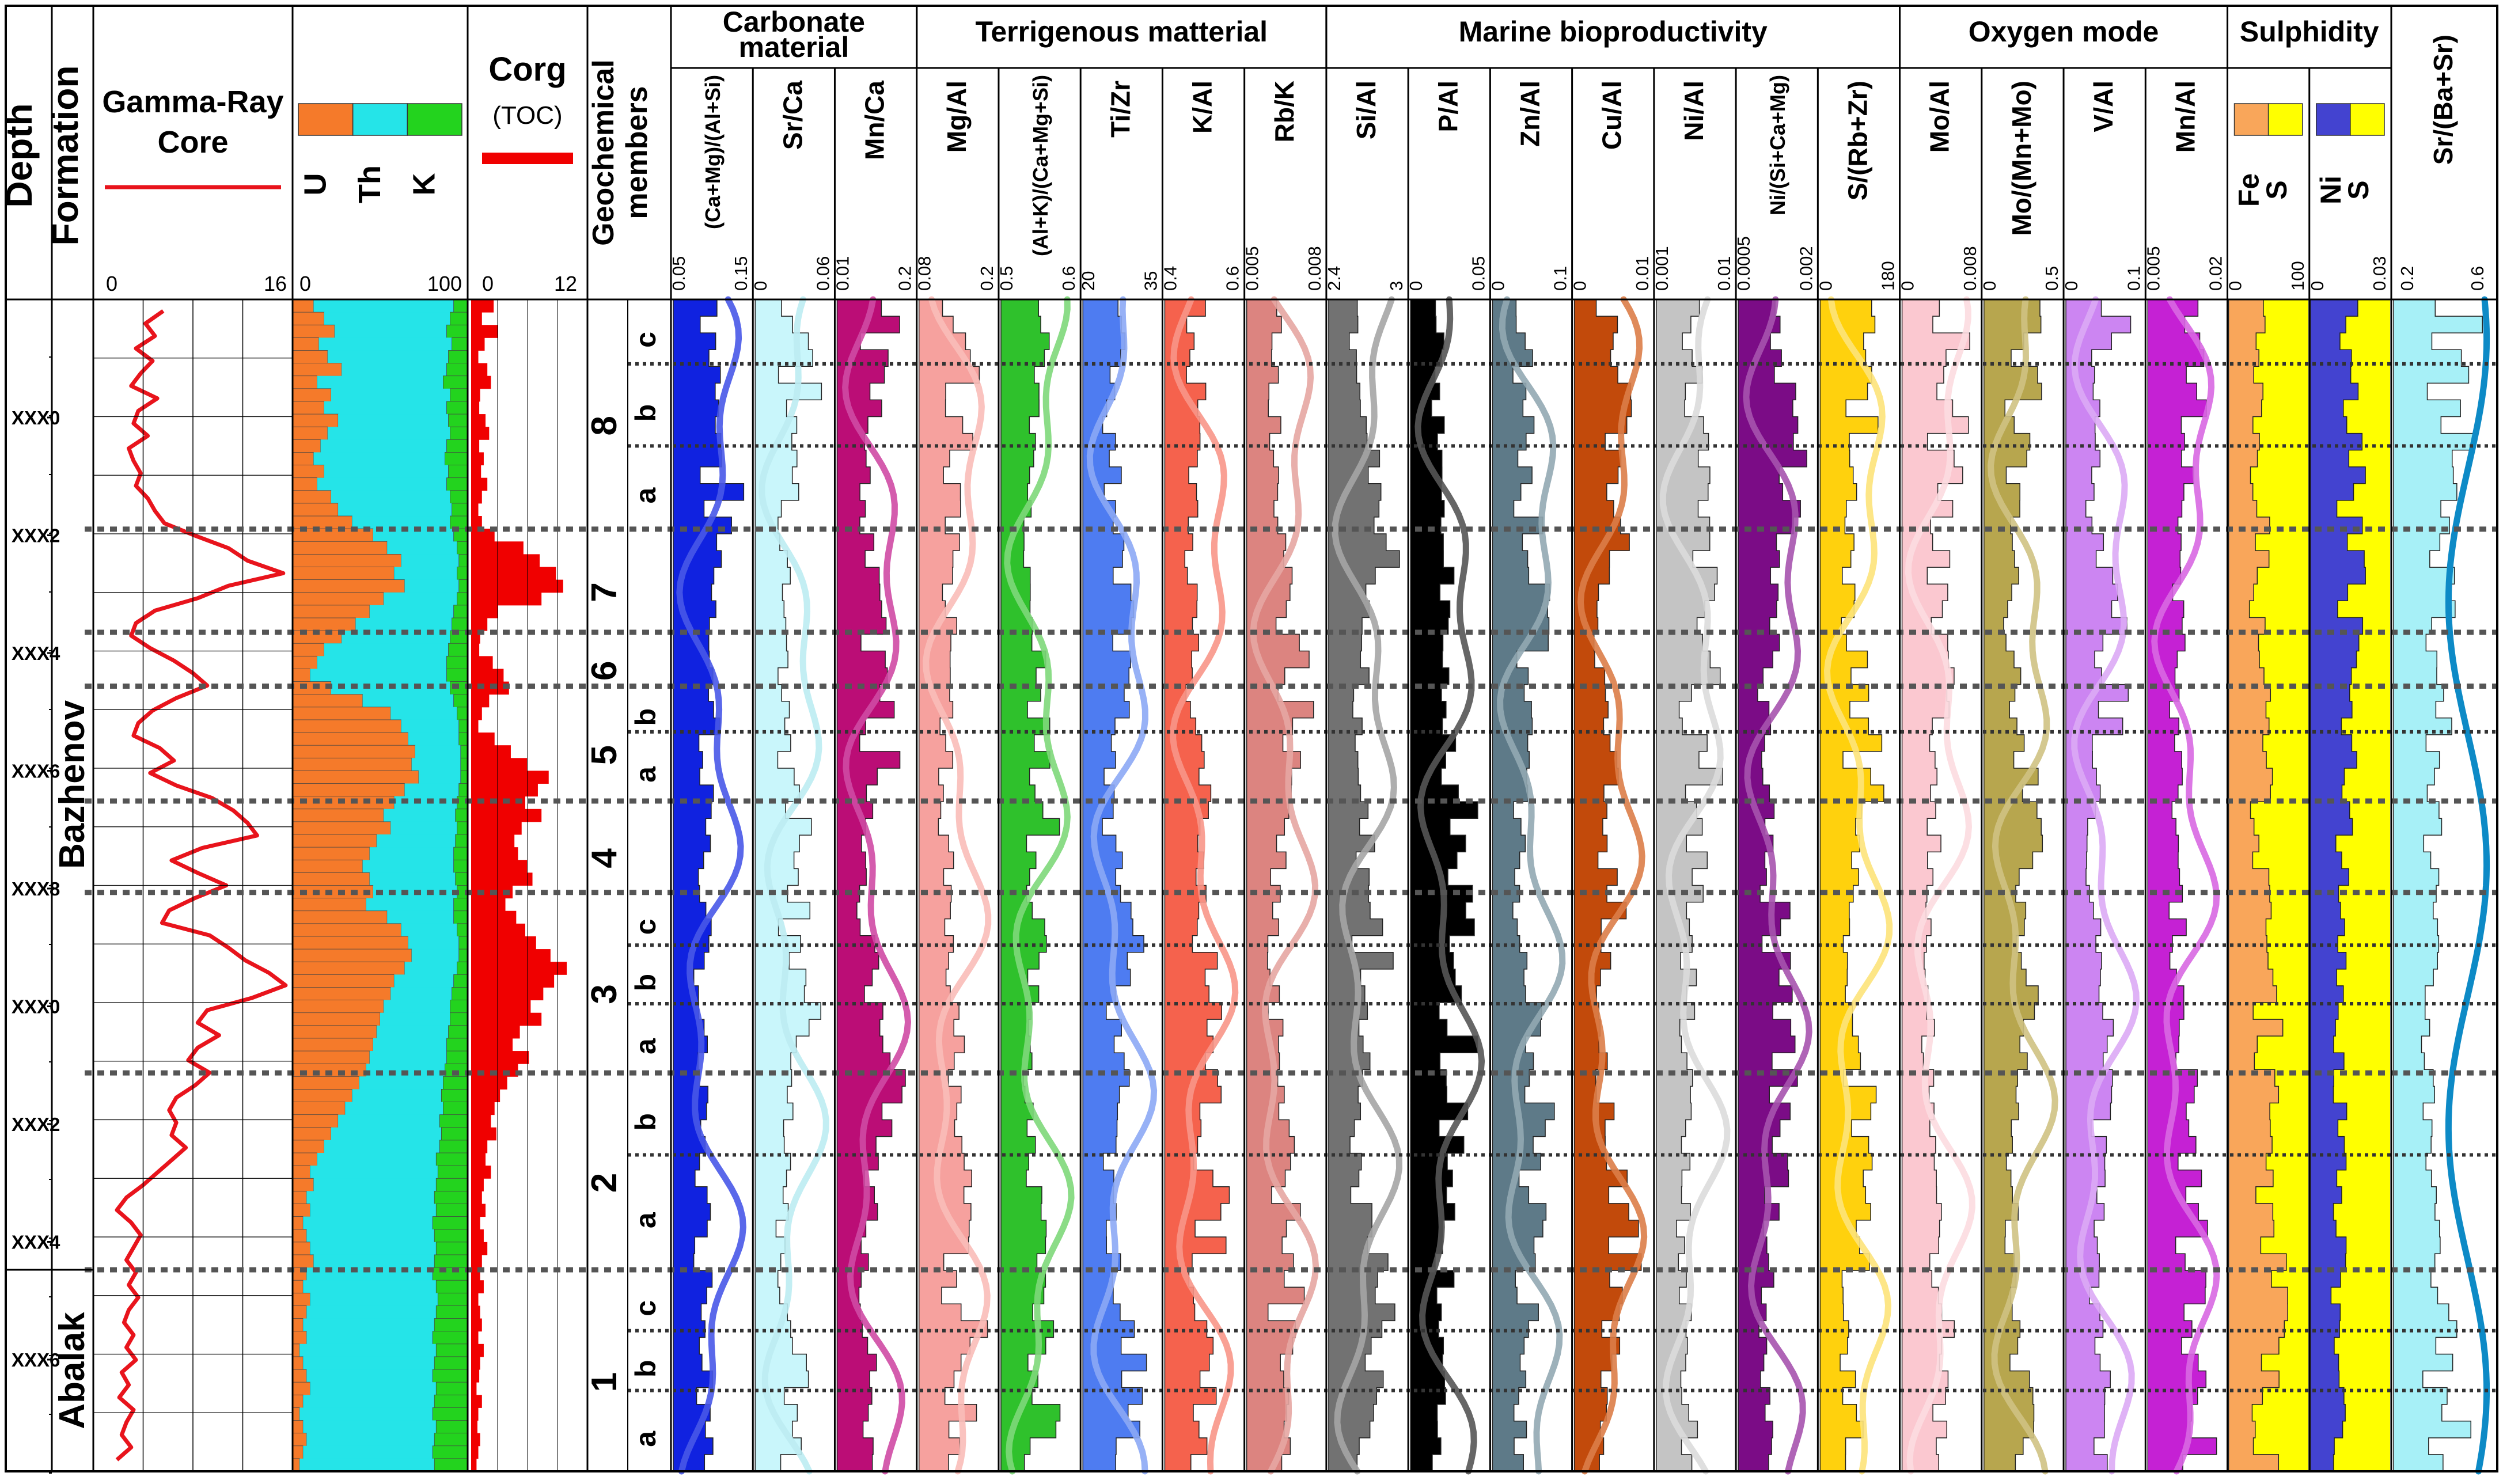 This screenshot has width=2503, height=1484. What do you see at coordinates (1334, 278) in the screenshot?
I see `track-min-label: 2.4` at bounding box center [1334, 278].